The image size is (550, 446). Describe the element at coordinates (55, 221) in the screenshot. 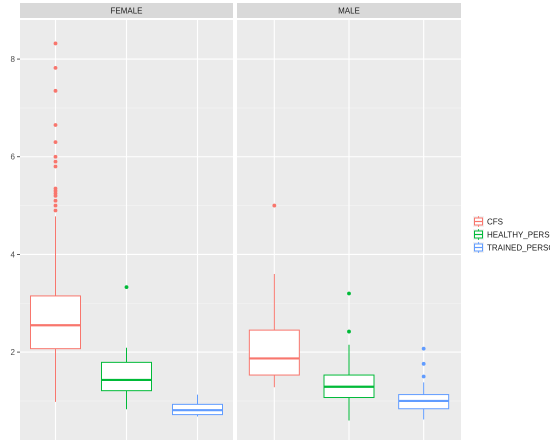

I see `box-female-cfs` at that location.